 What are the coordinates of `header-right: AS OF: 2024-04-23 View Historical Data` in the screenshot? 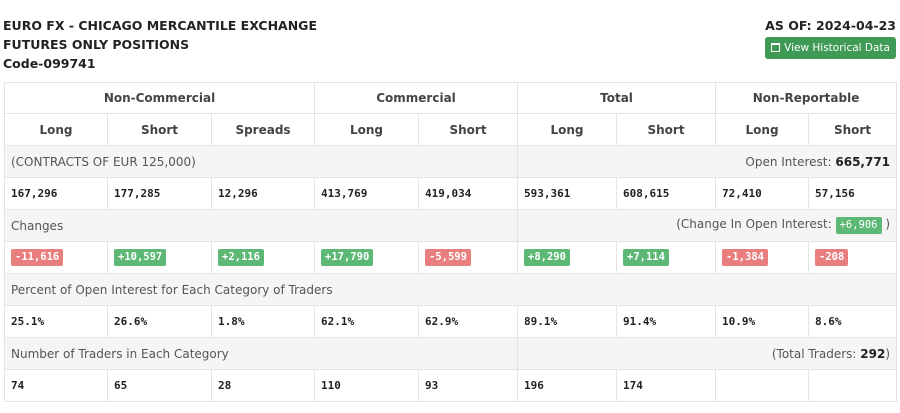 It's located at (830, 37).